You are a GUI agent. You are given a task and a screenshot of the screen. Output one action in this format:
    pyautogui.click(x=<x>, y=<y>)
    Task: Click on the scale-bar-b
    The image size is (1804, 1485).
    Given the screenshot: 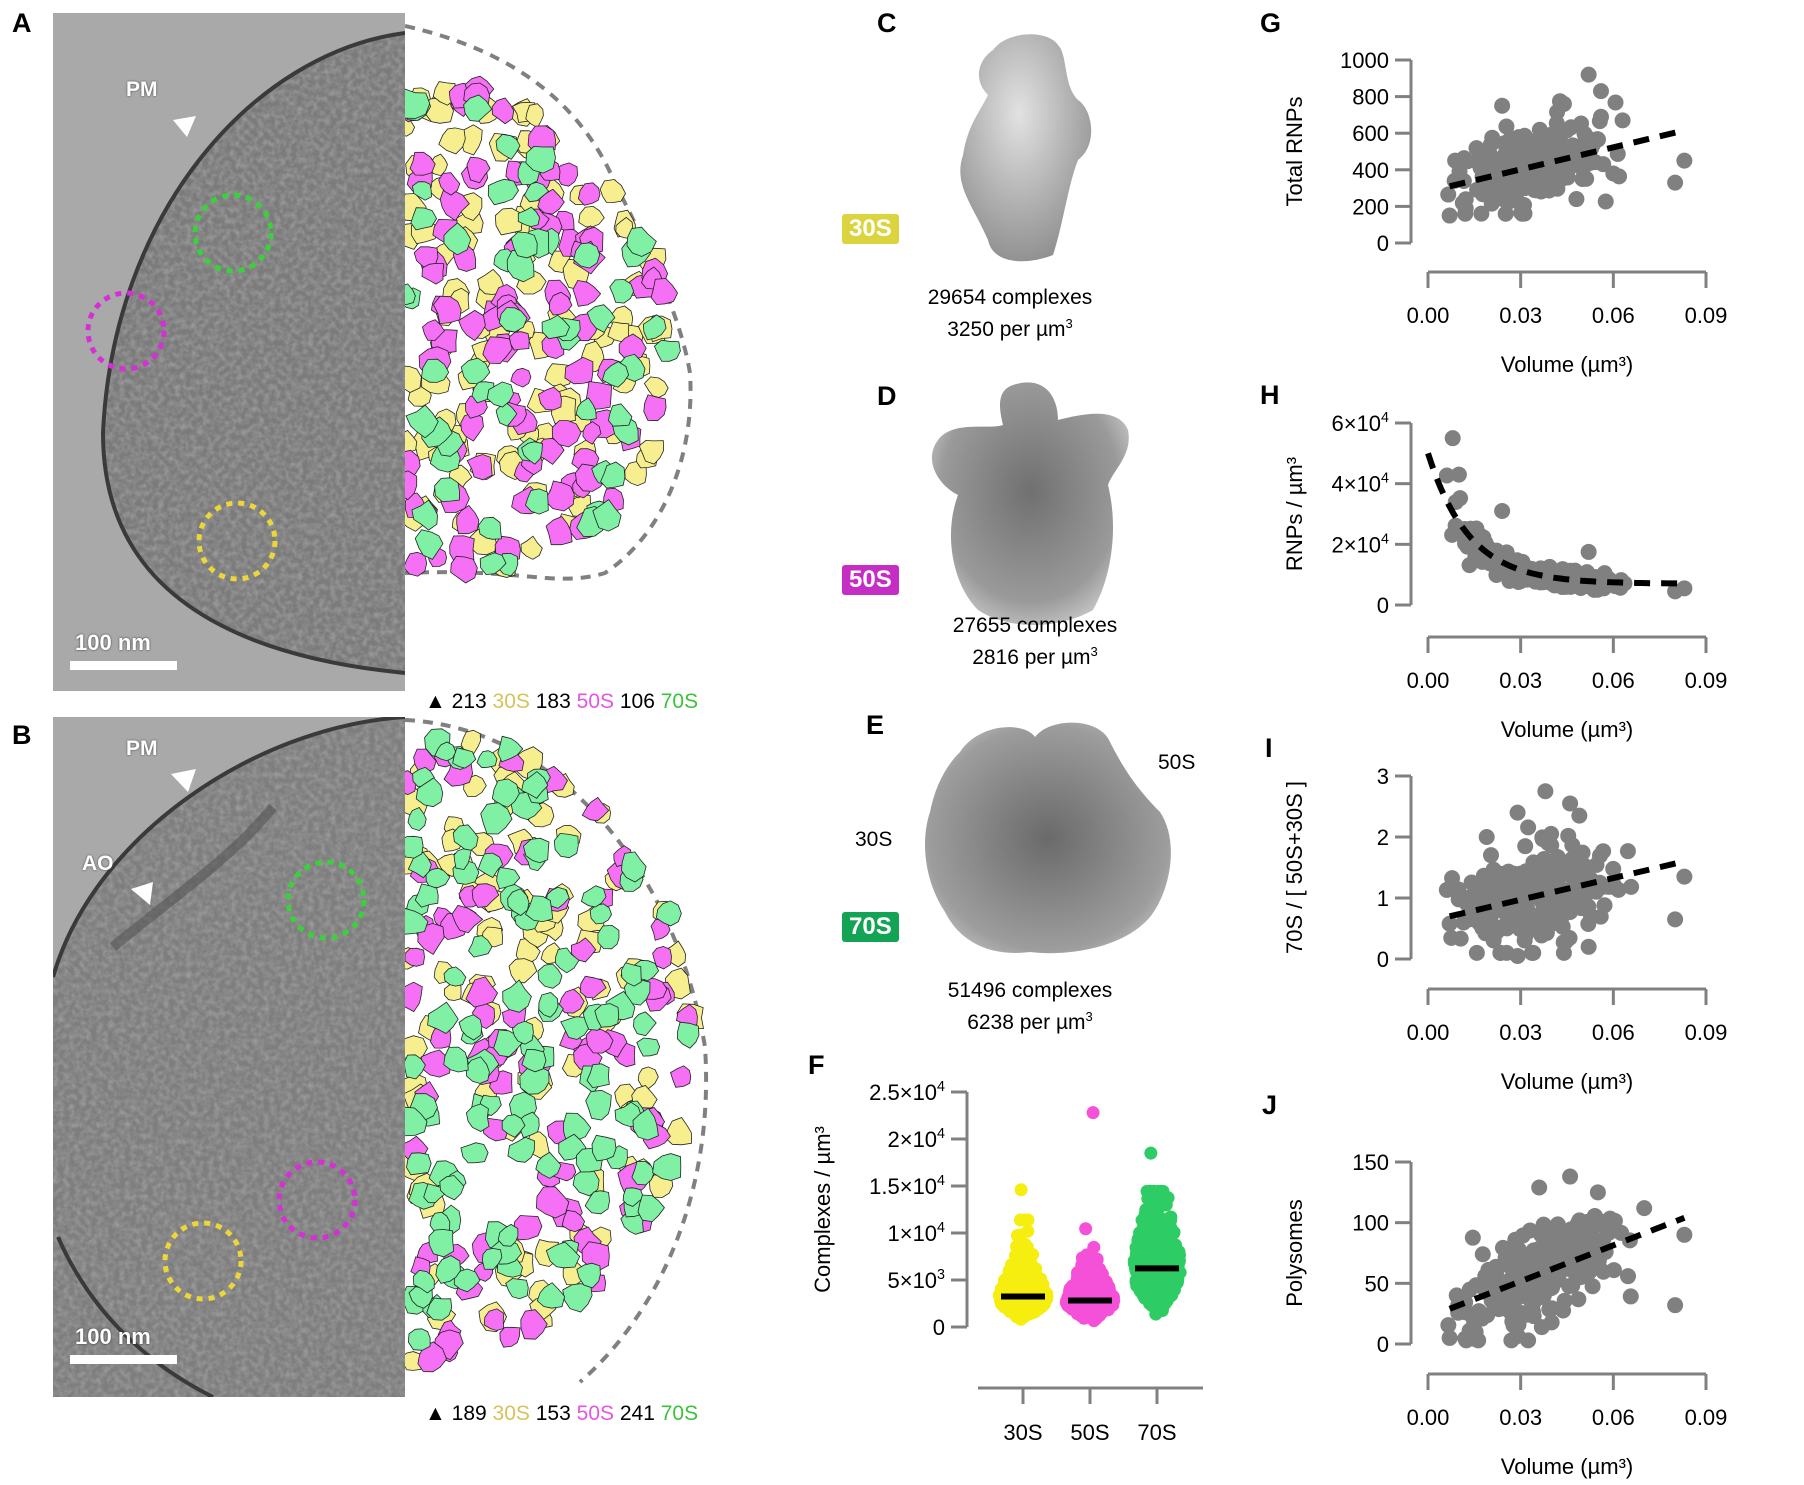 What is the action you would take?
    pyautogui.click(x=123, y=1359)
    